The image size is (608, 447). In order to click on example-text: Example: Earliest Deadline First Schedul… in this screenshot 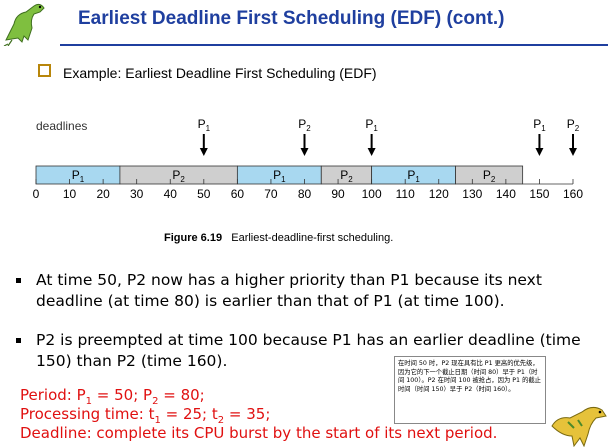, I will do `click(220, 73)`.